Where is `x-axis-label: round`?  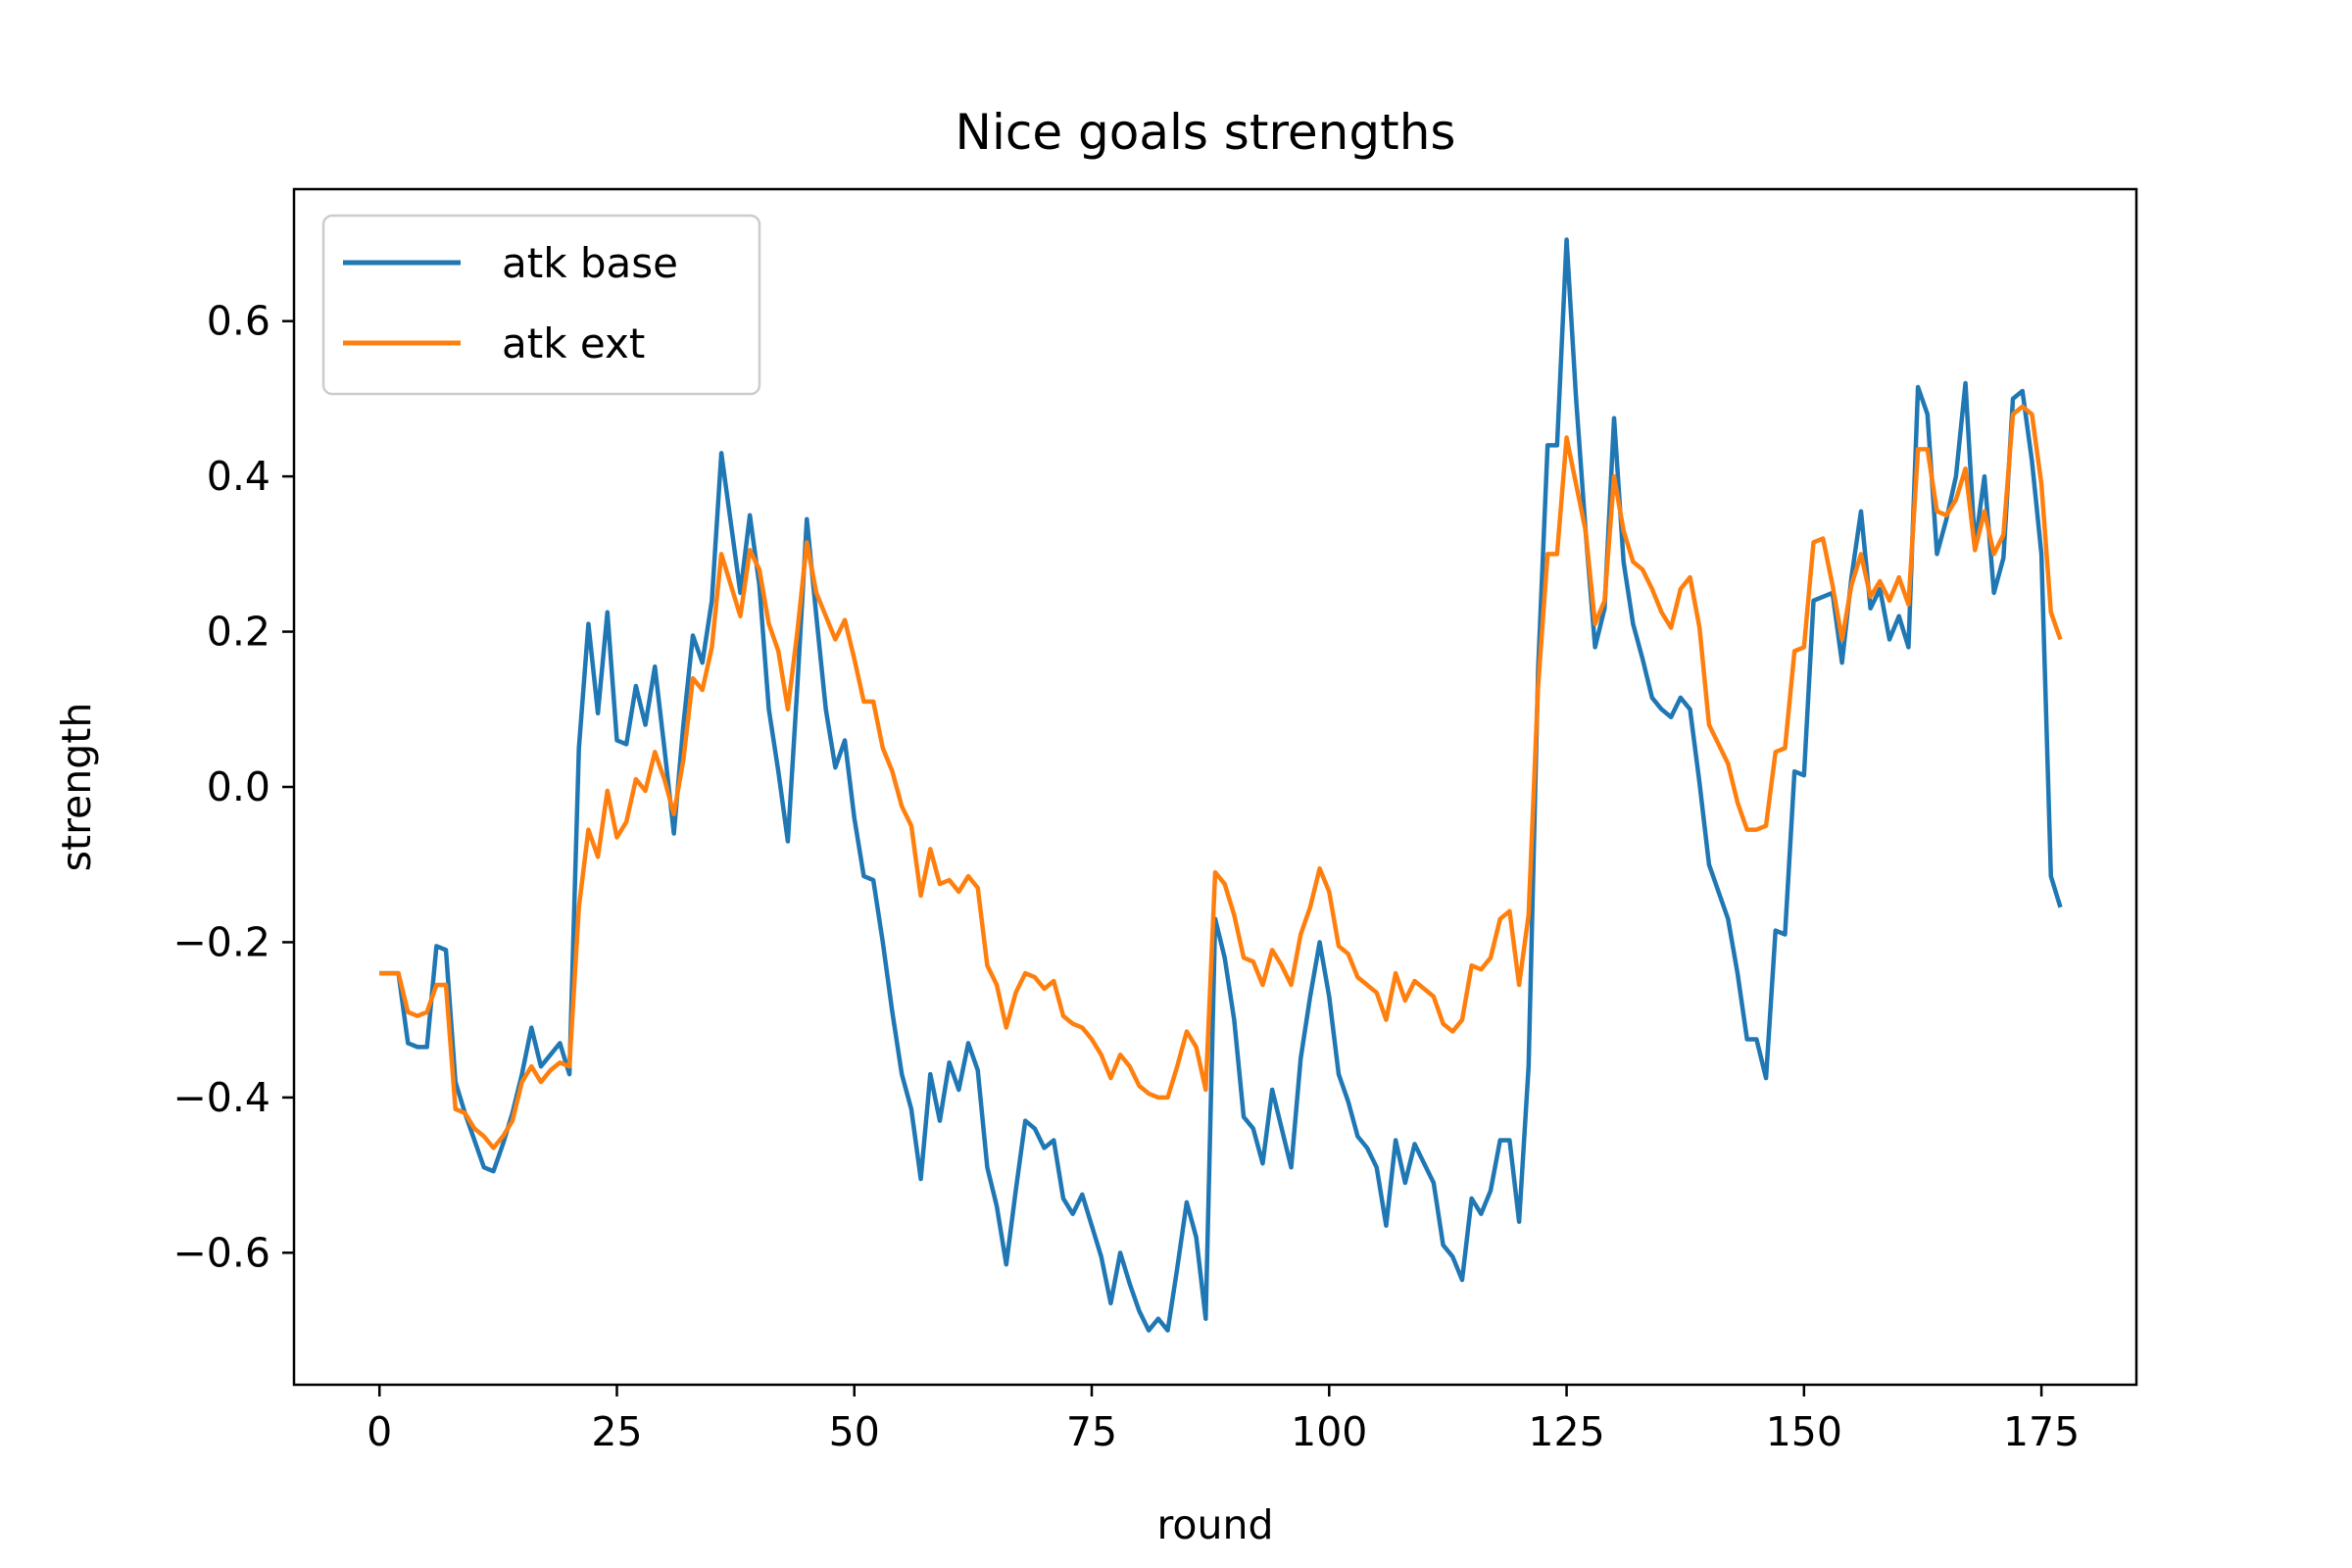
x-axis-label: round is located at coordinates (1214, 1524).